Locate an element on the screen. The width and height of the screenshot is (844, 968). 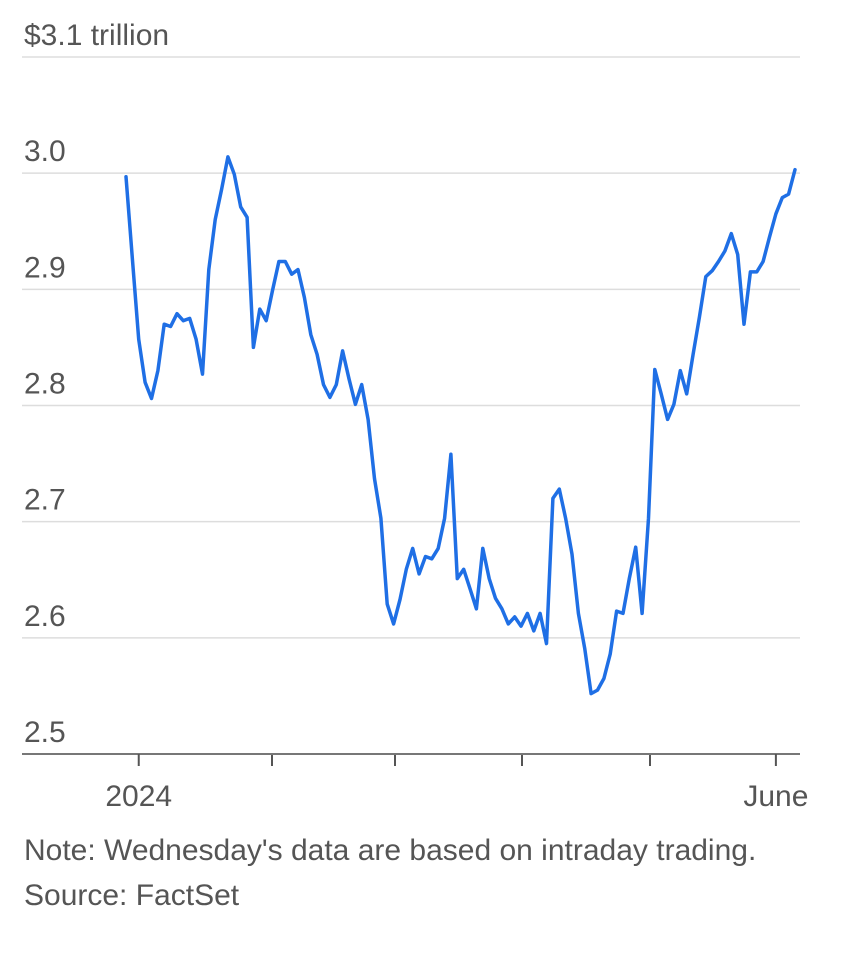
y-tick-label: $3.1 trillion is located at coordinates (96, 35).